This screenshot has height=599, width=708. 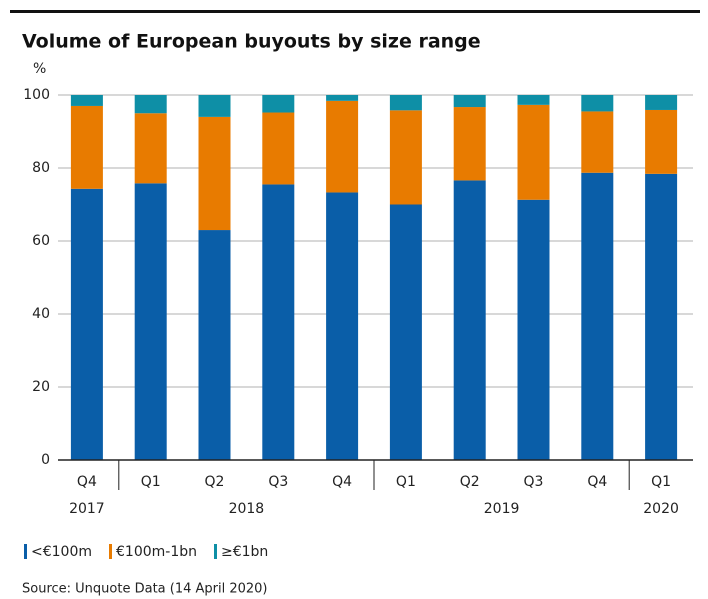 What do you see at coordinates (145, 589) in the screenshot?
I see `source: Source: Unquote Data (14 April 2020)` at bounding box center [145, 589].